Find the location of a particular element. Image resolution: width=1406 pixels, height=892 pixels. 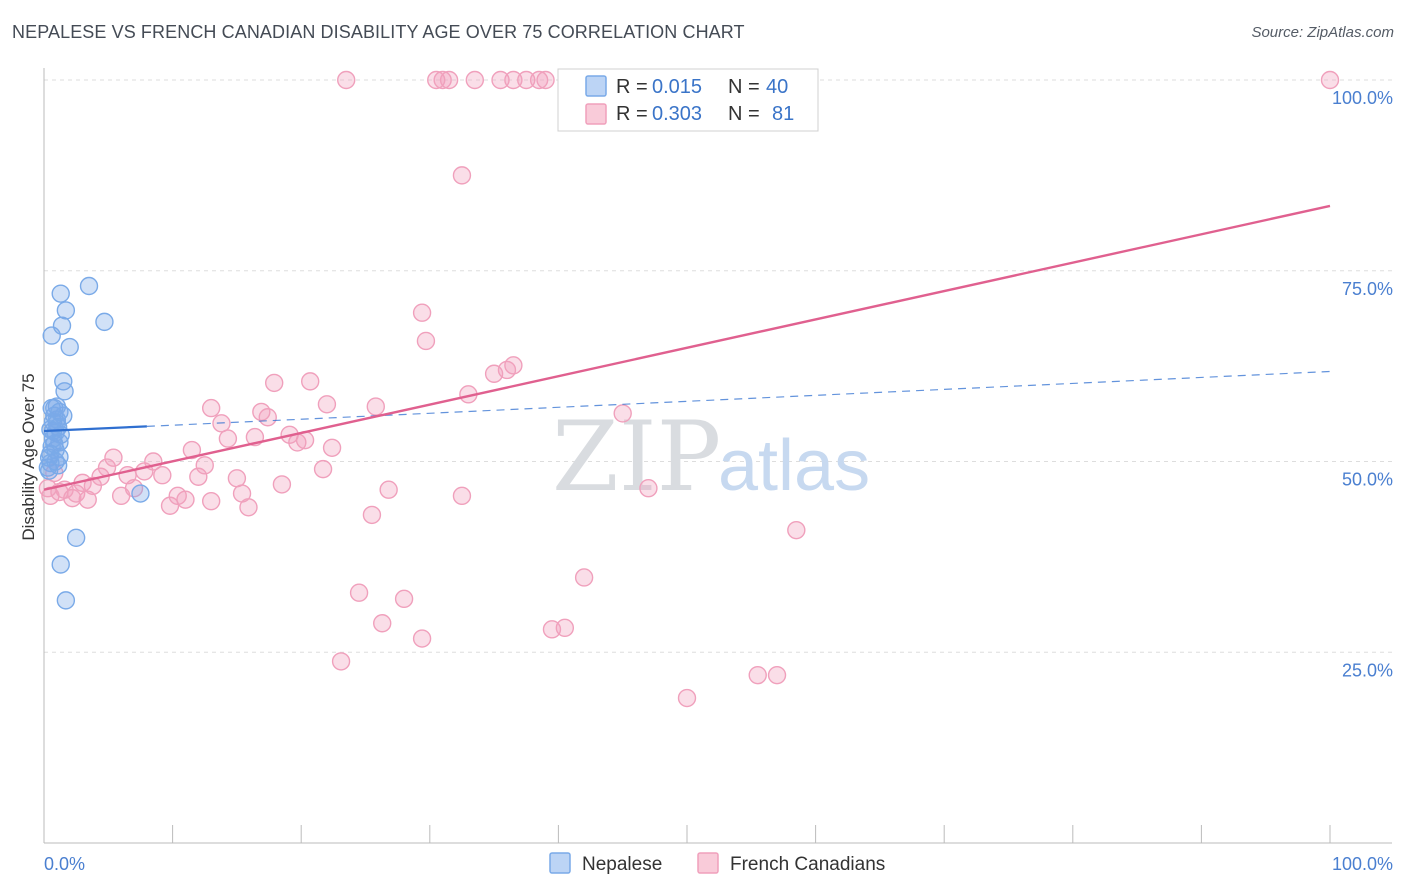

watermark-zip: ZIP is located at coordinates (636, 457).